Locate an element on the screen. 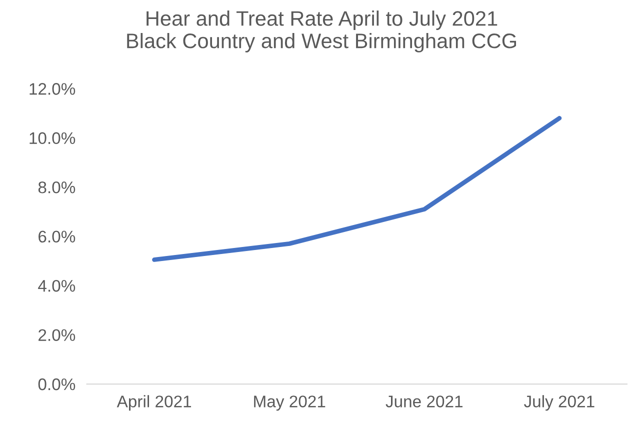 Image resolution: width=643 pixels, height=422 pixels. y-tick-label: 6.0% is located at coordinates (57, 236).